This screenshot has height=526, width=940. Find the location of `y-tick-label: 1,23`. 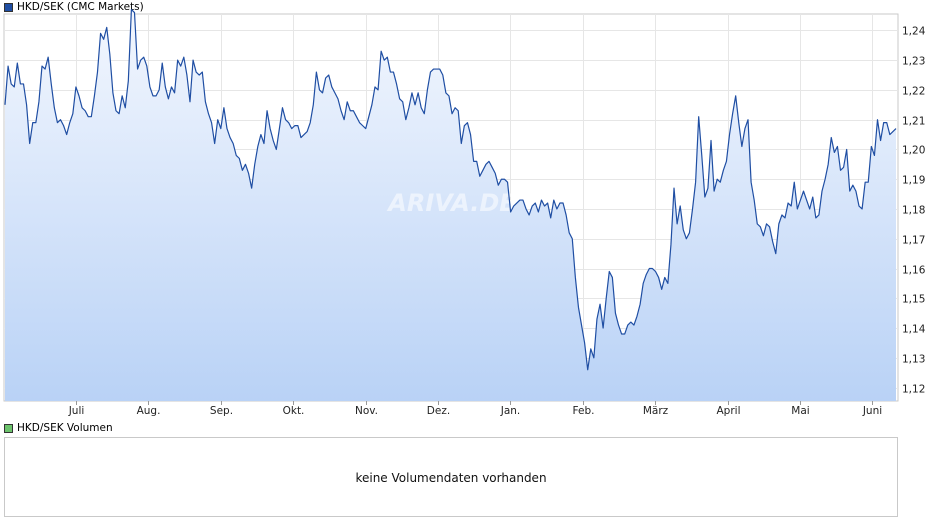

y-tick-label: 1,23 is located at coordinates (913, 62).